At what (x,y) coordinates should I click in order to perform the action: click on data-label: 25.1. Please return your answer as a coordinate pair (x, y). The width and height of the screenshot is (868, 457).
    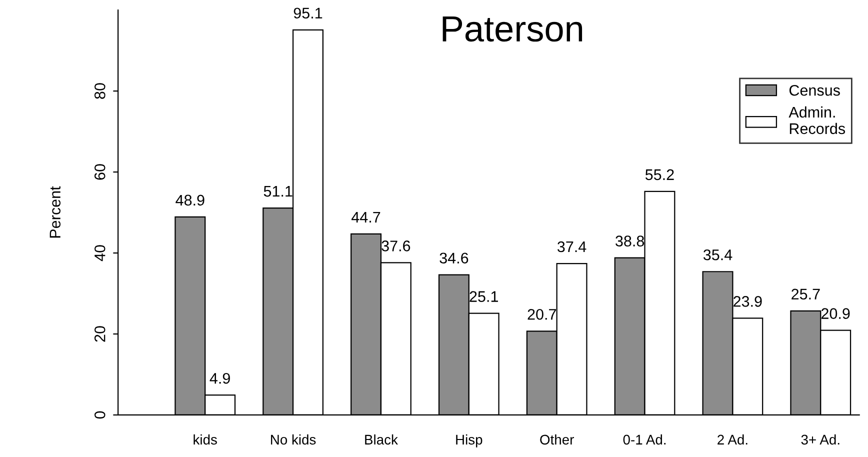
    Looking at the image, I should click on (484, 296).